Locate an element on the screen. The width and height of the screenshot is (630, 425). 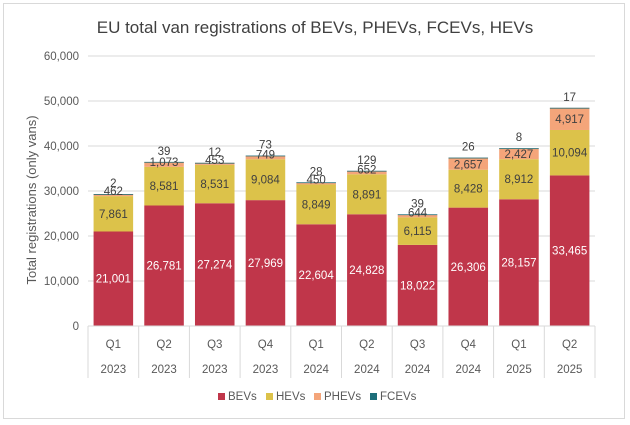
data-label-hevs: 8,849 is located at coordinates (316, 205).